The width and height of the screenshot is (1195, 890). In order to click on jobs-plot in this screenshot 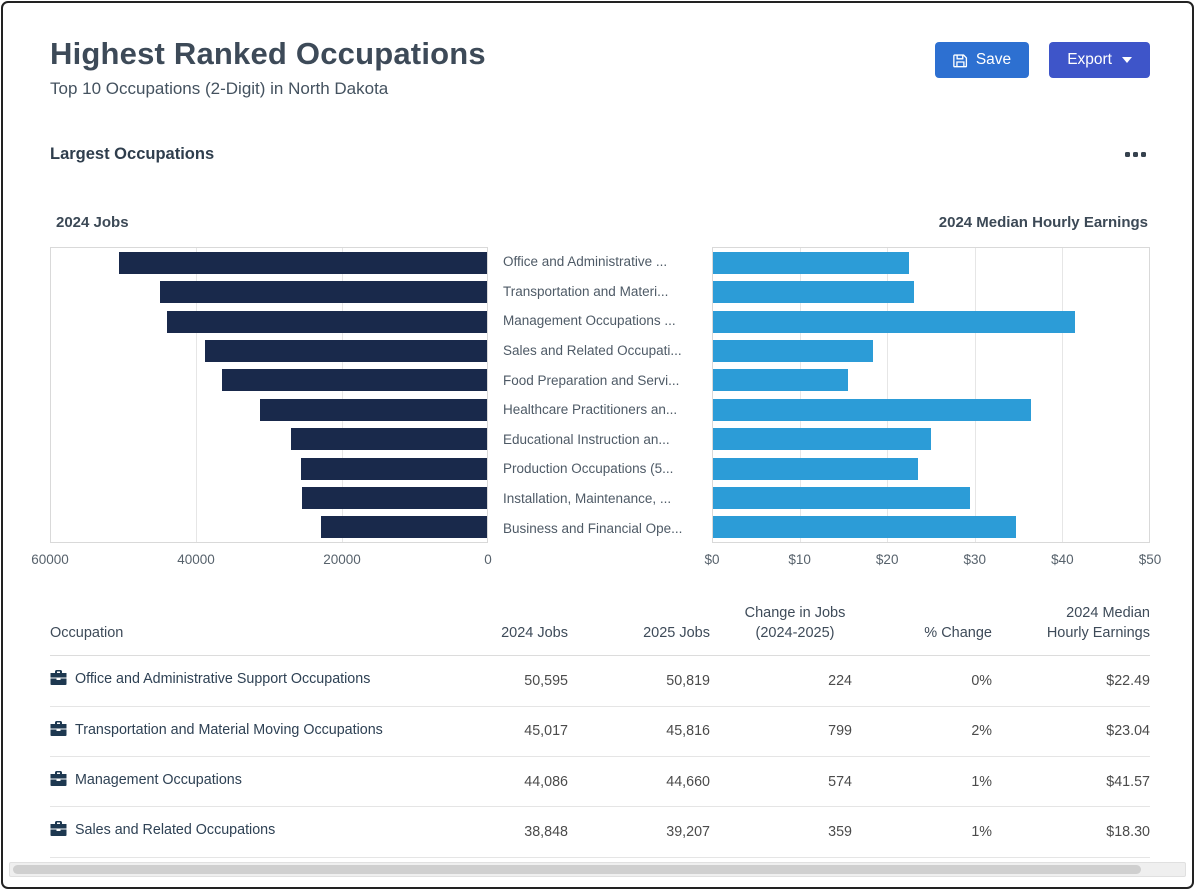, I will do `click(269, 395)`.